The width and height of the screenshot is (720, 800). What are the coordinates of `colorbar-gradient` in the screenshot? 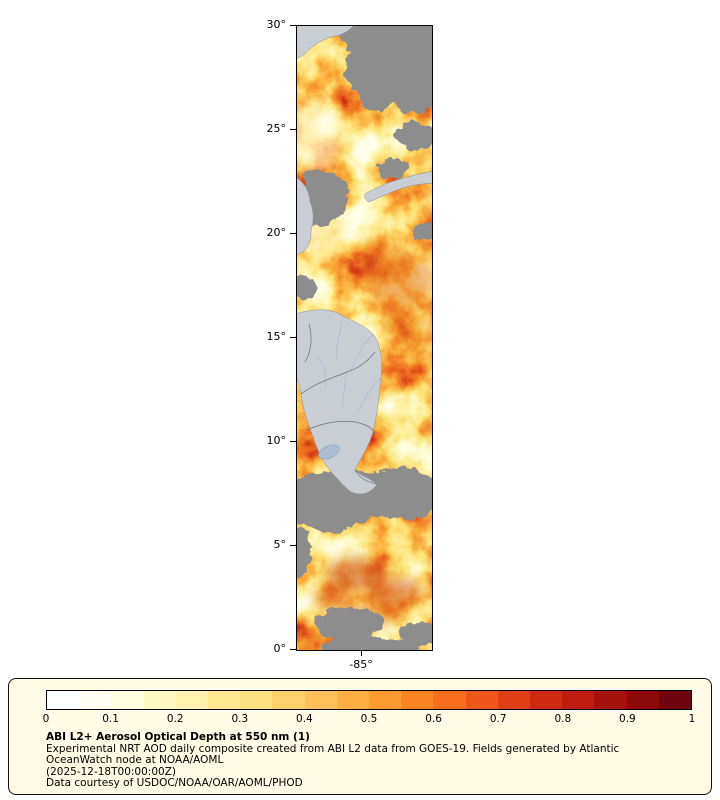 It's located at (369, 700).